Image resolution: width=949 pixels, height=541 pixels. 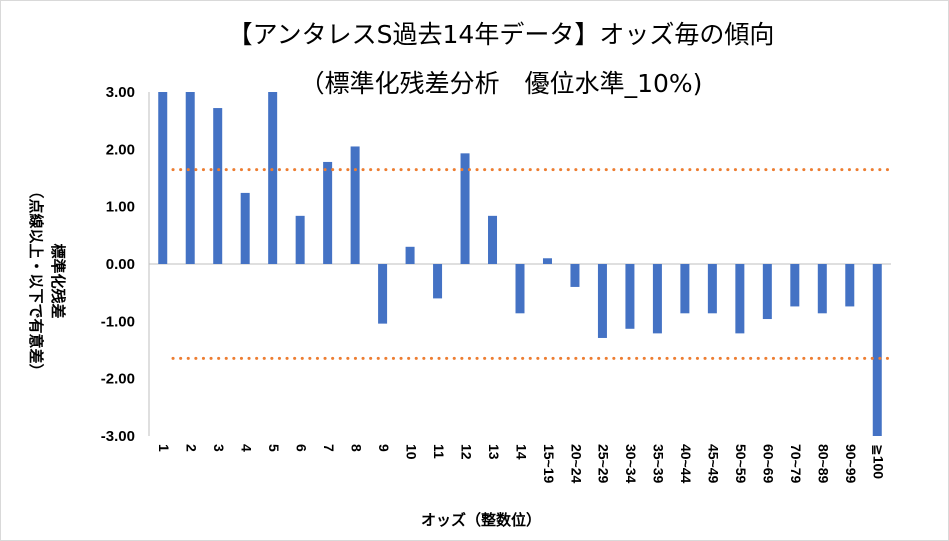 I want to click on chart-title: 【アンタレスS過去14年データ】オッズ毎の傾向, so click(x=501, y=34).